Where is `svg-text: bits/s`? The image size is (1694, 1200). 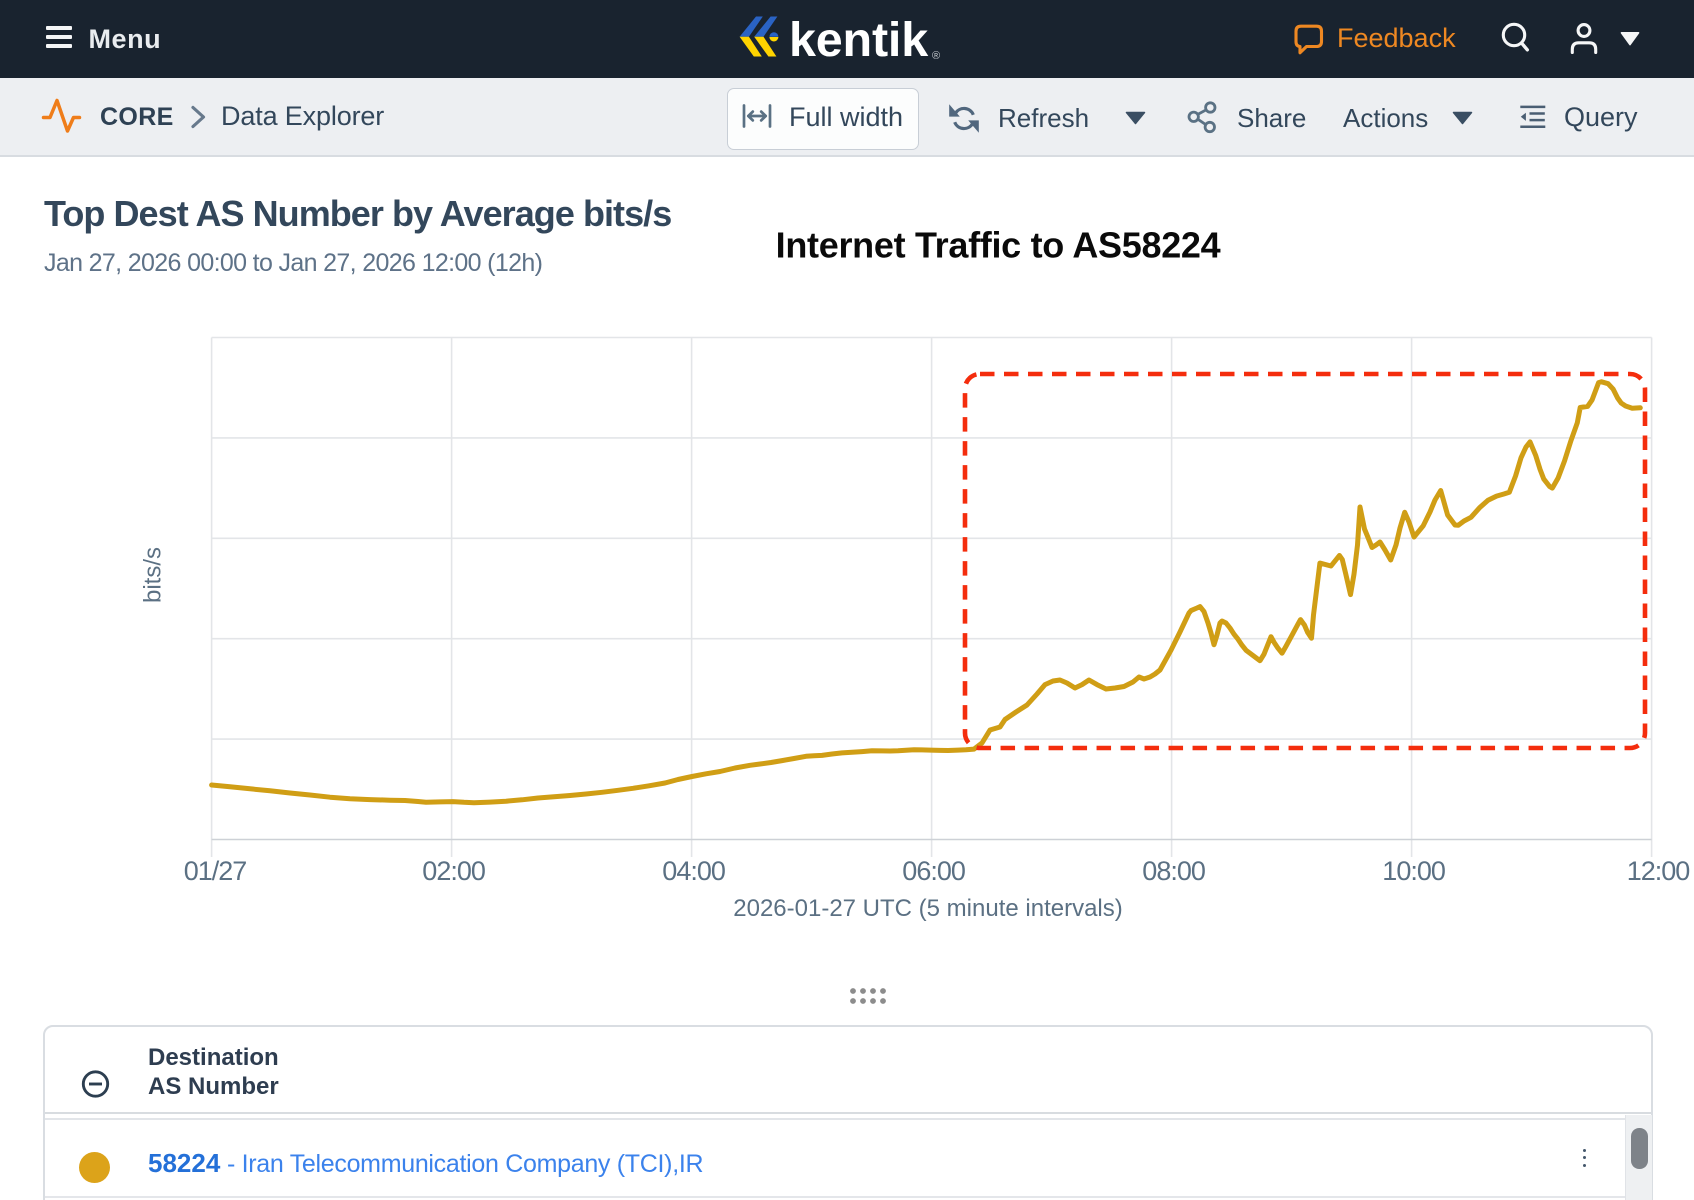 svg-text: bits/s is located at coordinates (153, 575).